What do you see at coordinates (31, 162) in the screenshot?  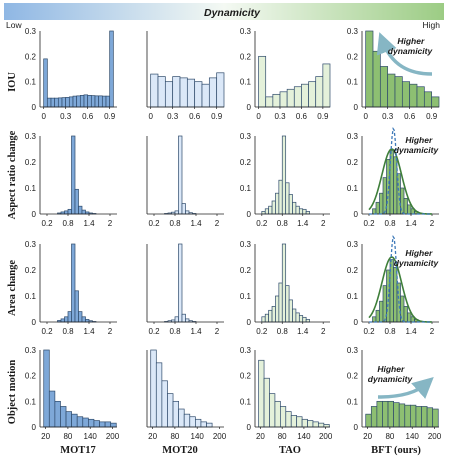 I see `y-tick-aspect-ratio-change-mot17-2: 0.2` at bounding box center [31, 162].